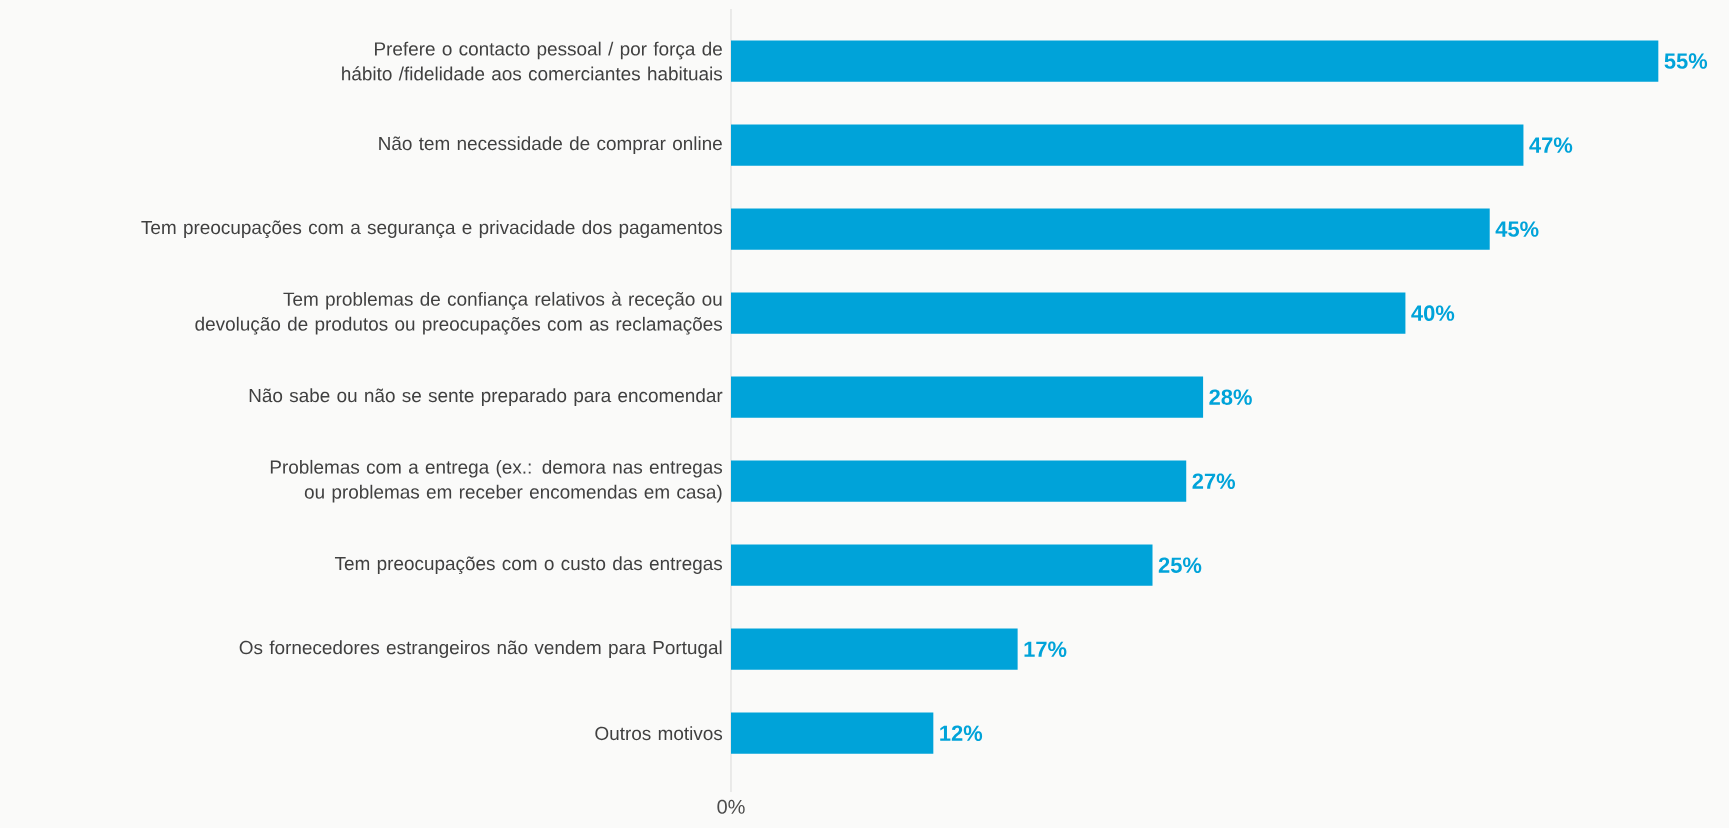  Describe the element at coordinates (480, 649) in the screenshot. I see `y-tick-label: Os fornecedores estrangeiros não vendem para Portugal` at that location.